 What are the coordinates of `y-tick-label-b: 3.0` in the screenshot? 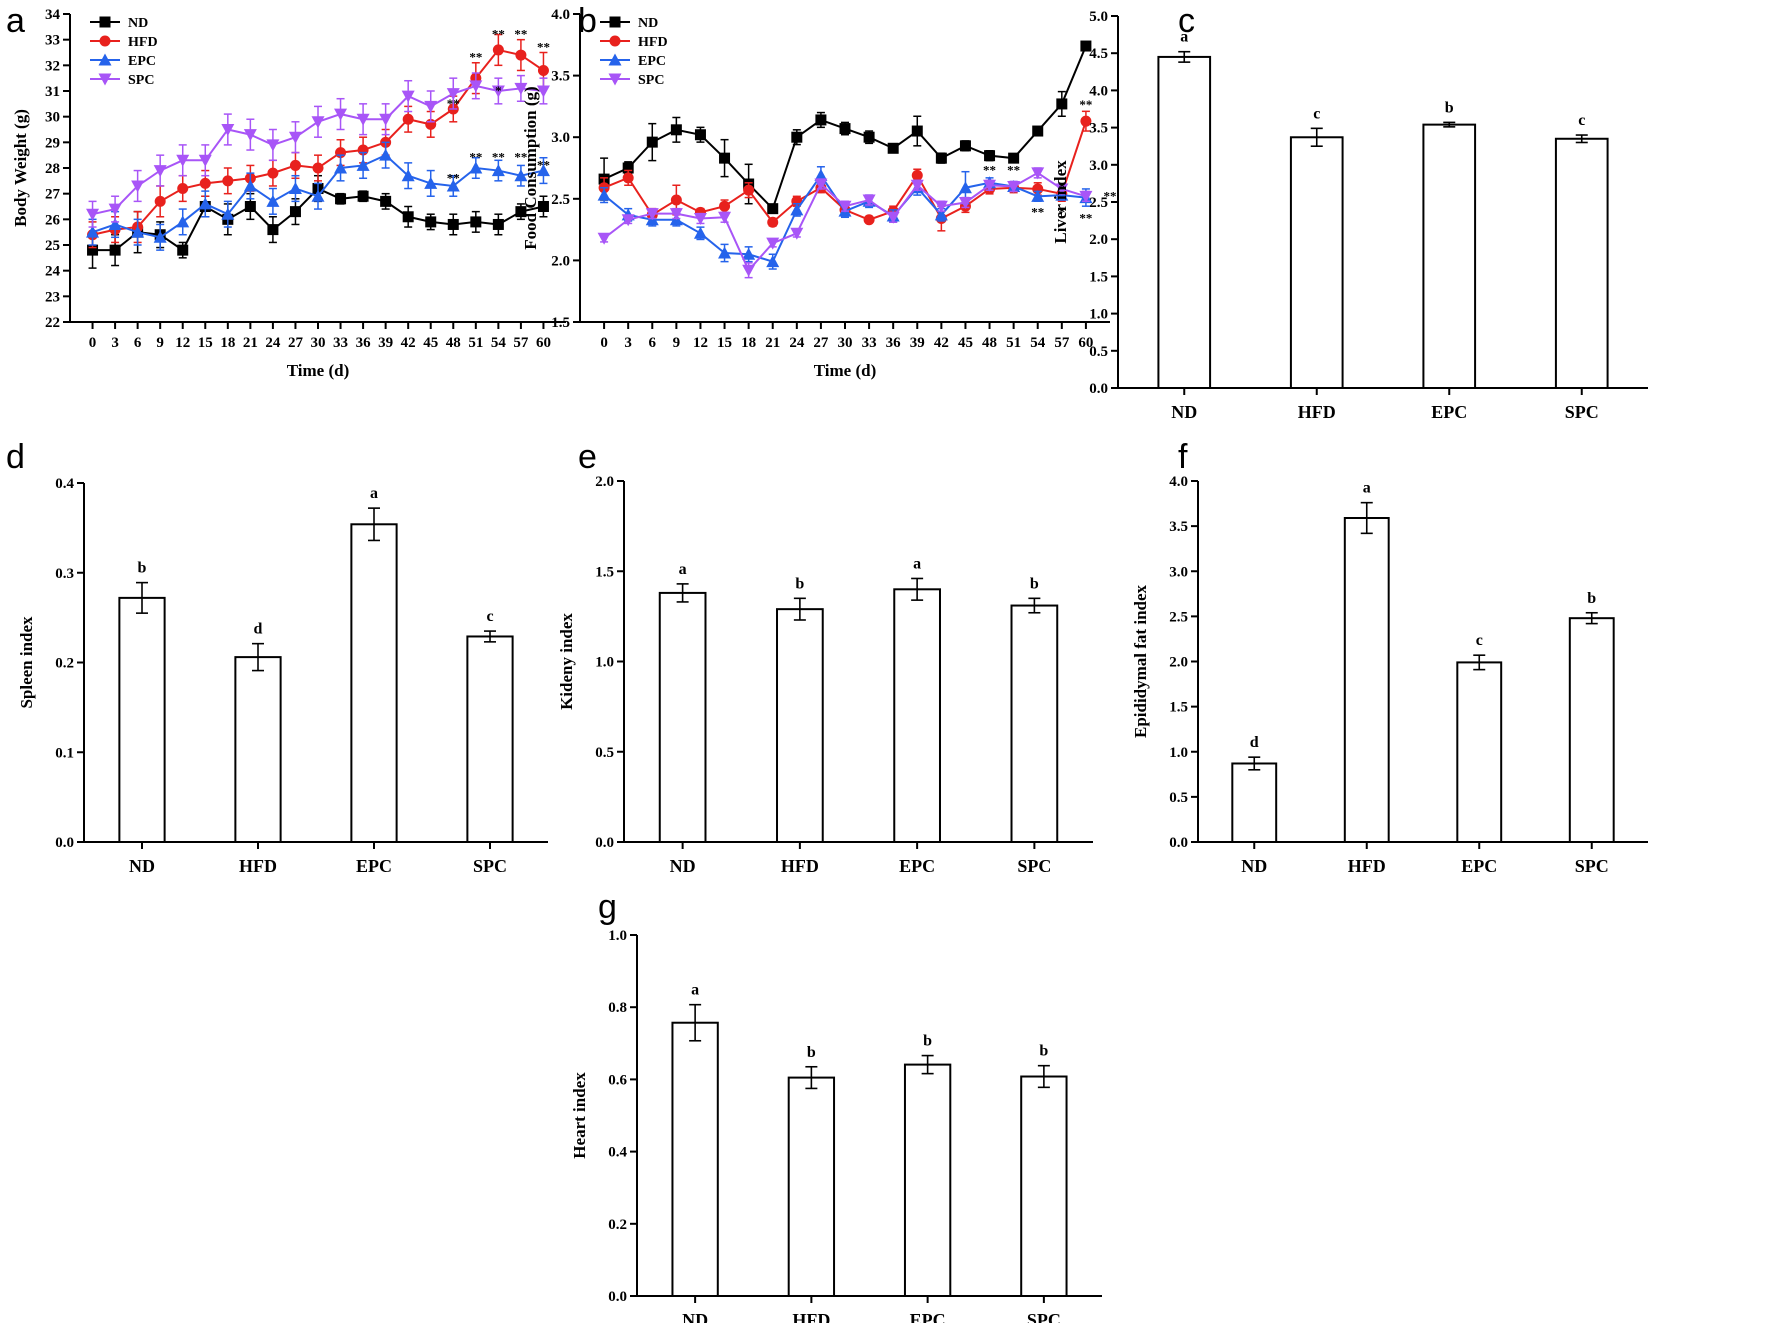 It's located at (560, 138).